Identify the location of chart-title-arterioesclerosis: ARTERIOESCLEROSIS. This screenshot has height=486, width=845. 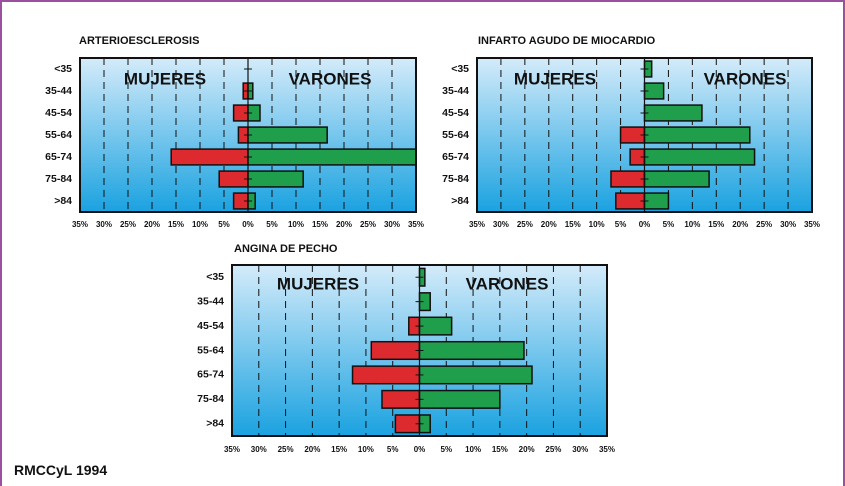
(139, 41).